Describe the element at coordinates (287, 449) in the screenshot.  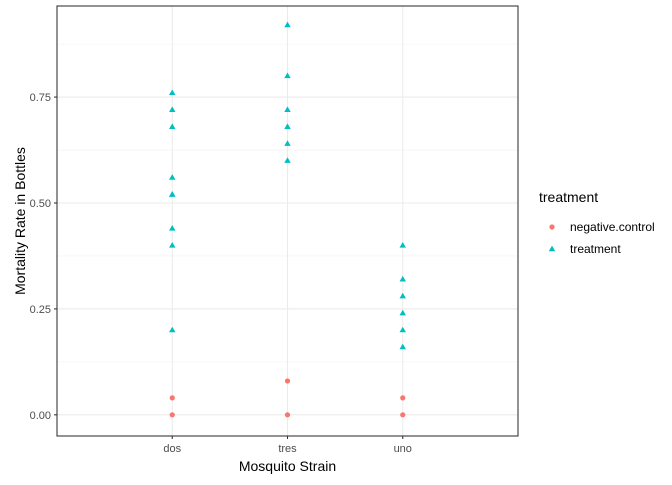
I see `x-tick-label: tres` at that location.